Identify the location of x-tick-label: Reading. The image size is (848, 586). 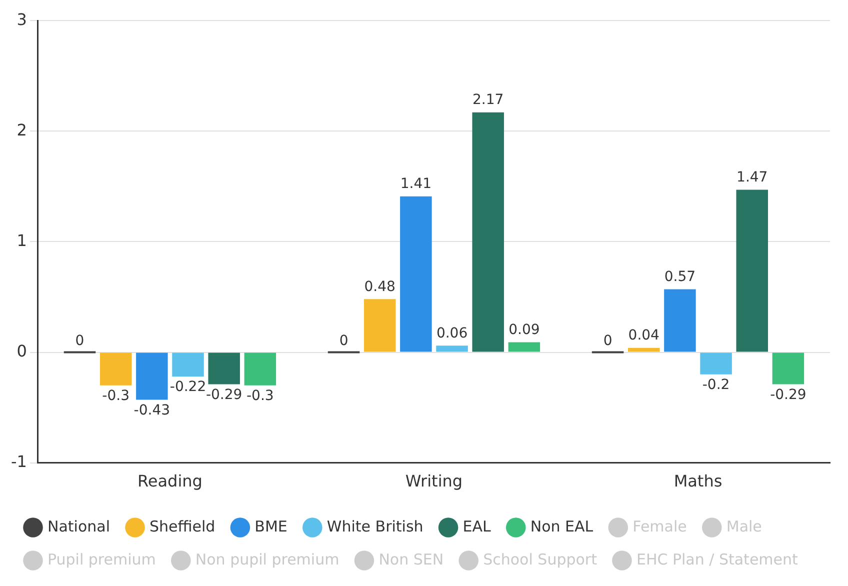
(169, 481).